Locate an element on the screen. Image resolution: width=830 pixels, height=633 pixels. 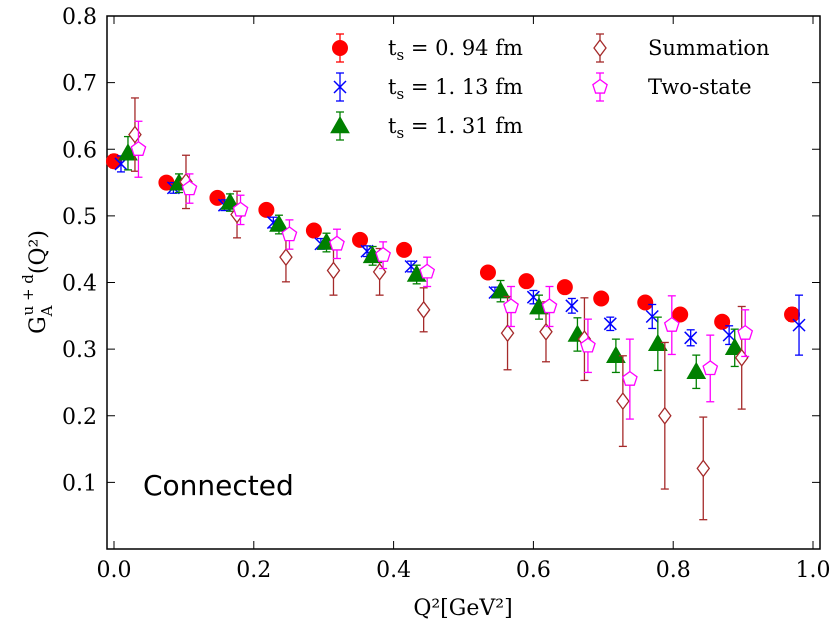
annotation-connected: Connected is located at coordinates (218, 485).